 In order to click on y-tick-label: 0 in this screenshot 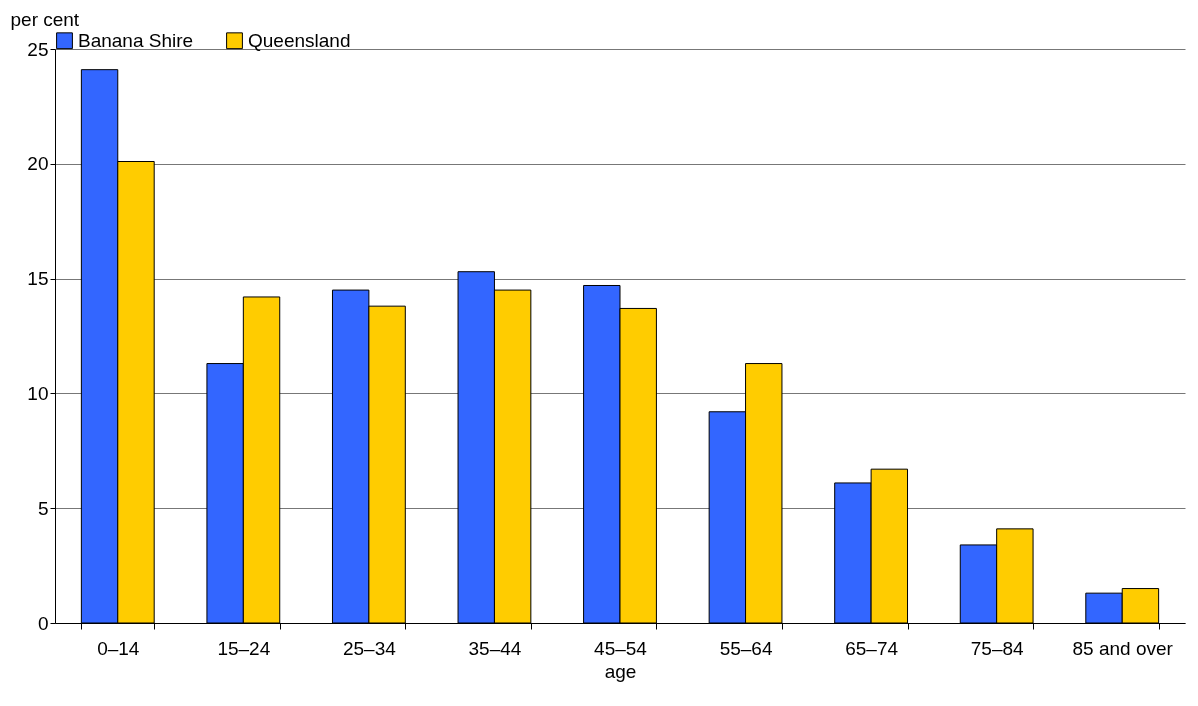, I will do `click(43, 623)`.